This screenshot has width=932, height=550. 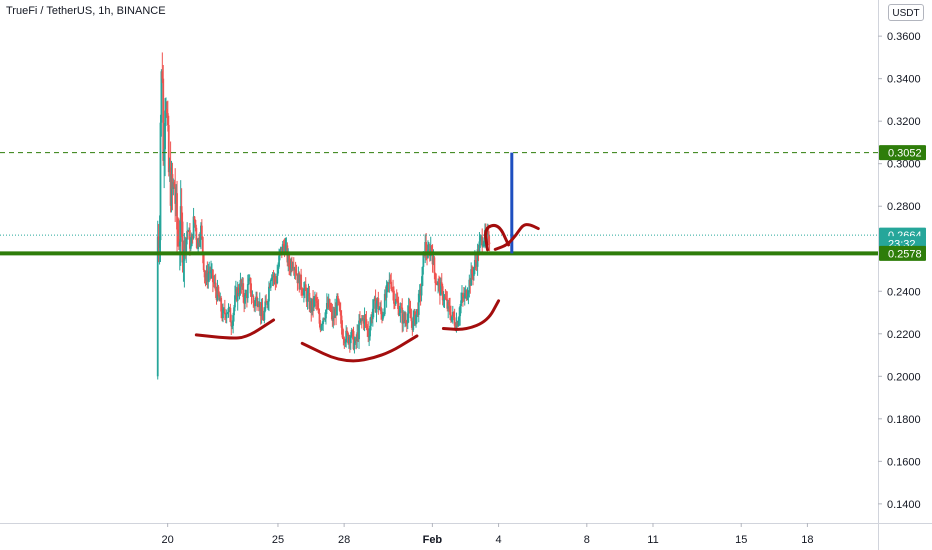 What do you see at coordinates (904, 377) in the screenshot?
I see `y-tick-label: 0.2000` at bounding box center [904, 377].